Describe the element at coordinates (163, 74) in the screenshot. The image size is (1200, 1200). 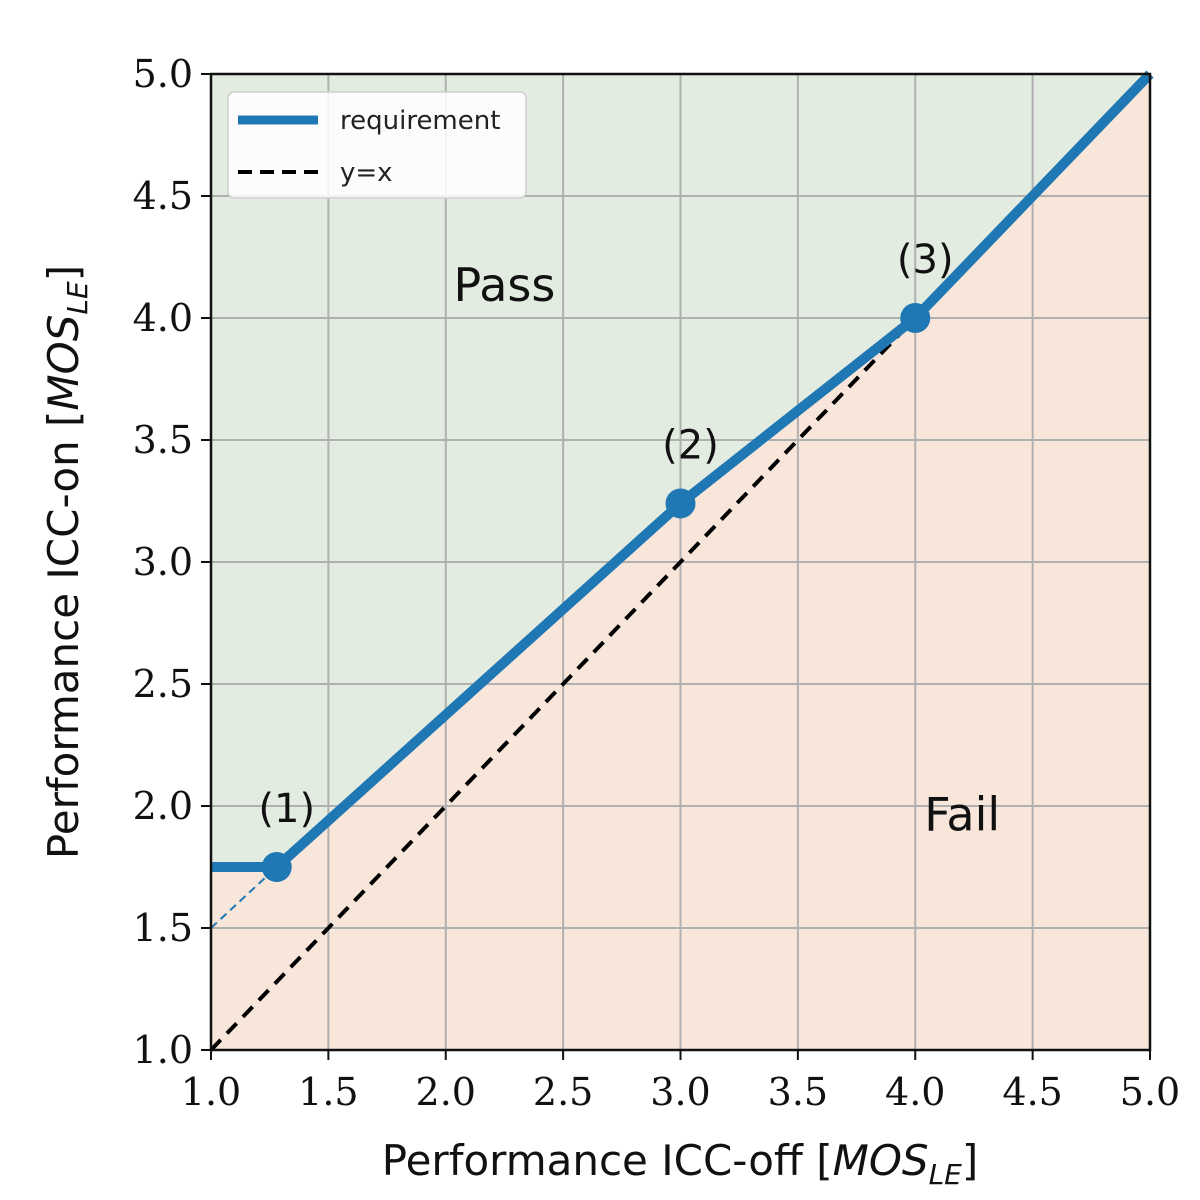
I see `y-tick-label: 5.0` at that location.